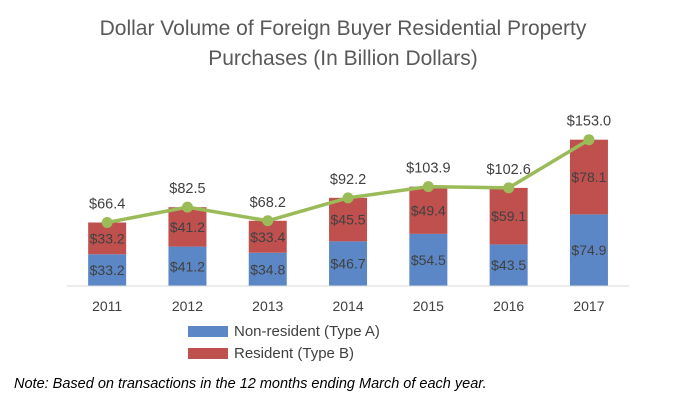  What do you see at coordinates (267, 306) in the screenshot?
I see `x-tick-label: 2013` at bounding box center [267, 306].